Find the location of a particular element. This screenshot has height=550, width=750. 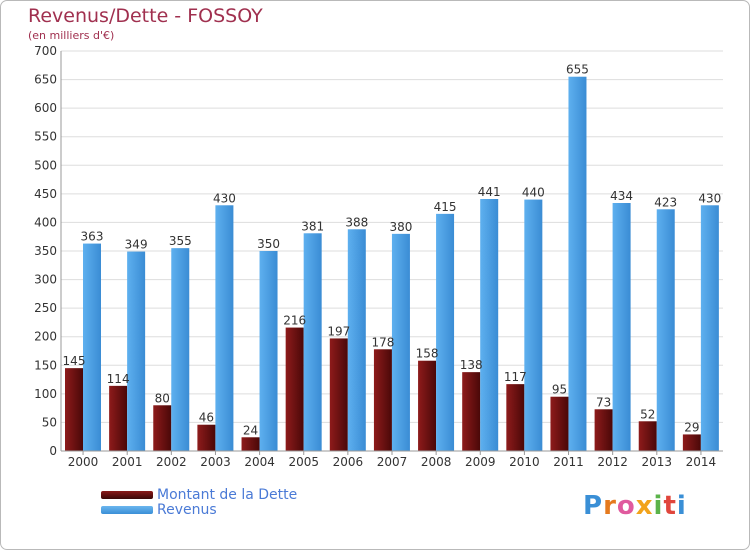

bar-debt-2012 is located at coordinates (603, 430).